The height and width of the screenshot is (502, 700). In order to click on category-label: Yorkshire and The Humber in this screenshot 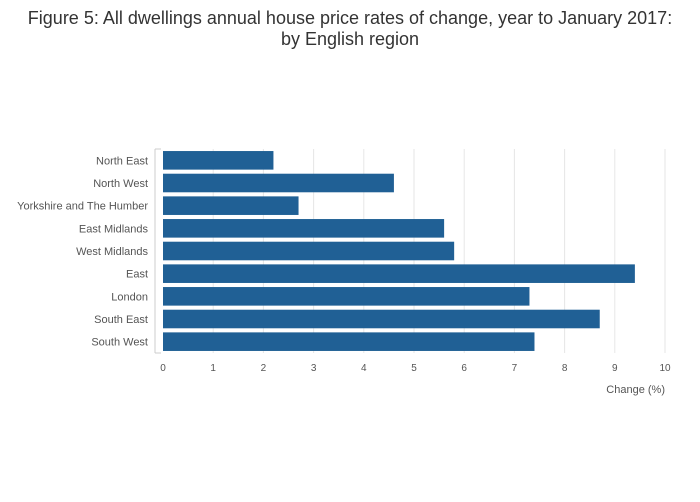, I will do `click(82, 207)`.